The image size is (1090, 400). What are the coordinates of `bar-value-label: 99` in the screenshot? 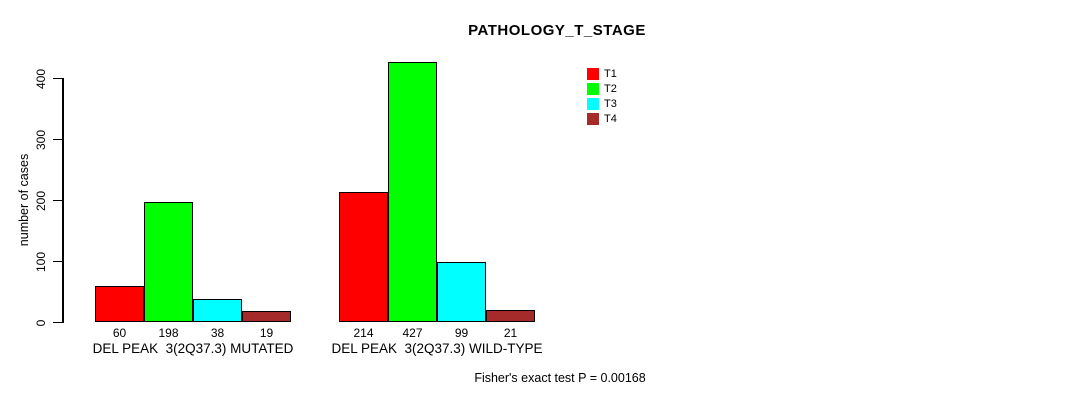 It's located at (461, 333).